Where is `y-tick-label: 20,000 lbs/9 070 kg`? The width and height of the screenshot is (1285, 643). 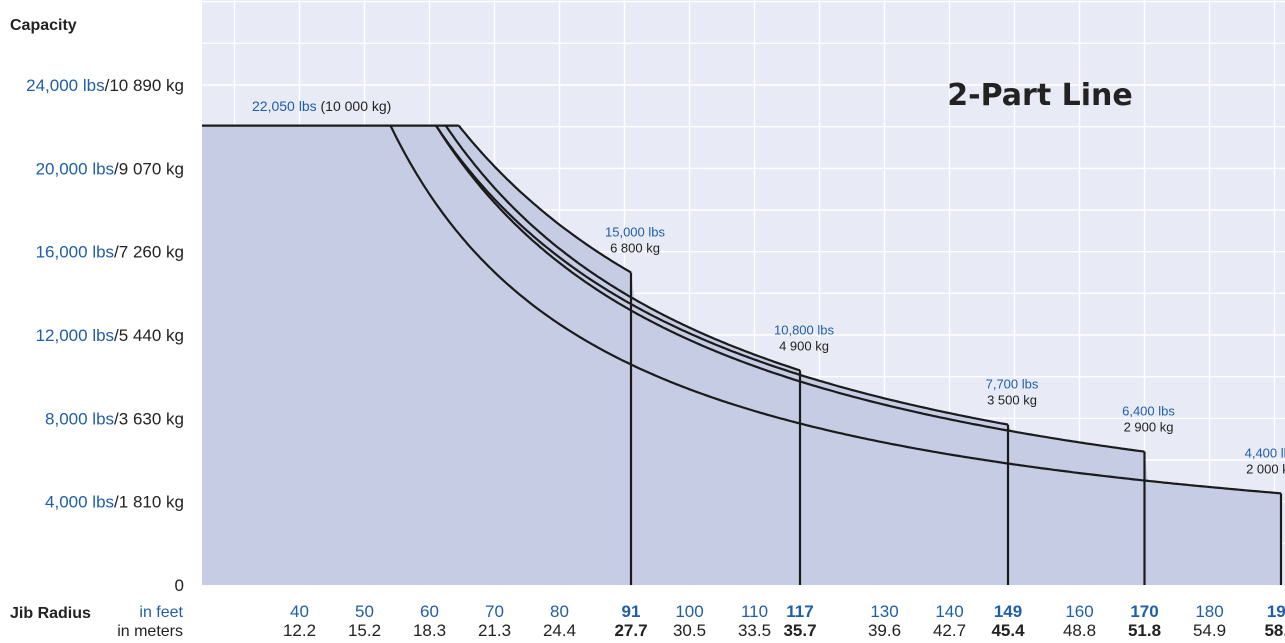
y-tick-label: 20,000 lbs/9 070 kg is located at coordinates (110, 168).